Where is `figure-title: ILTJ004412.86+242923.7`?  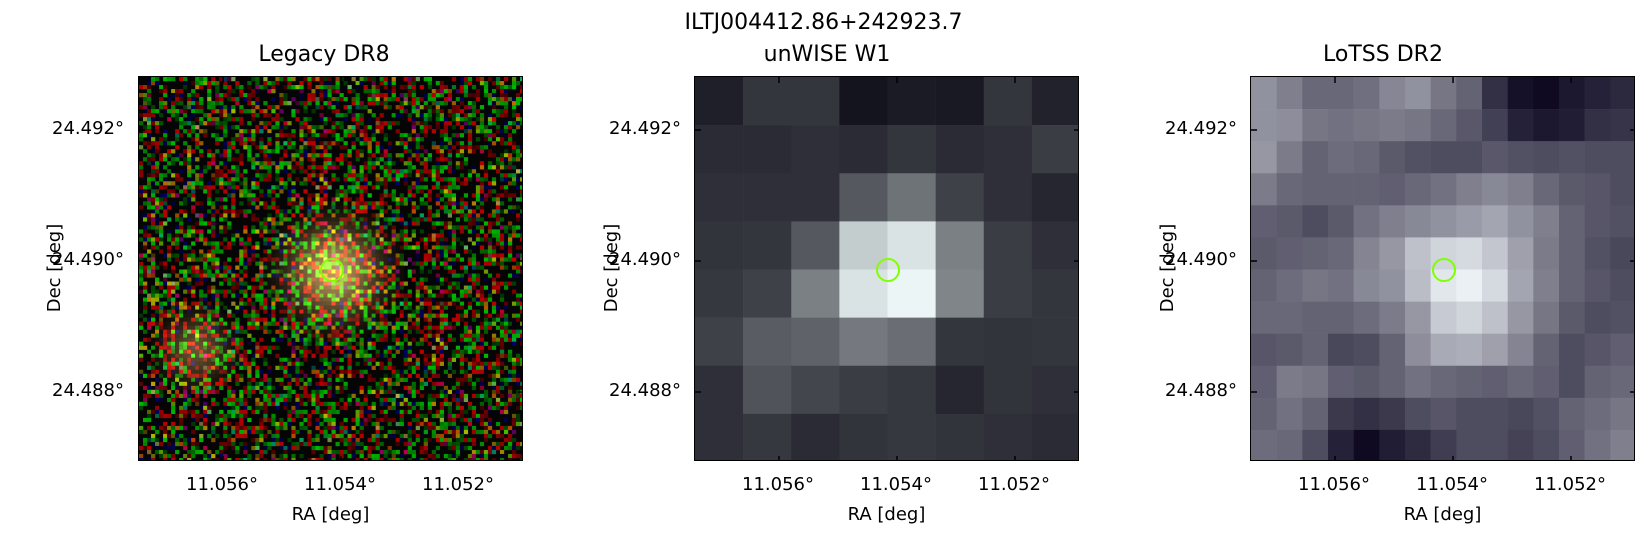 figure-title: ILTJ004412.86+242923.7 is located at coordinates (823, 22).